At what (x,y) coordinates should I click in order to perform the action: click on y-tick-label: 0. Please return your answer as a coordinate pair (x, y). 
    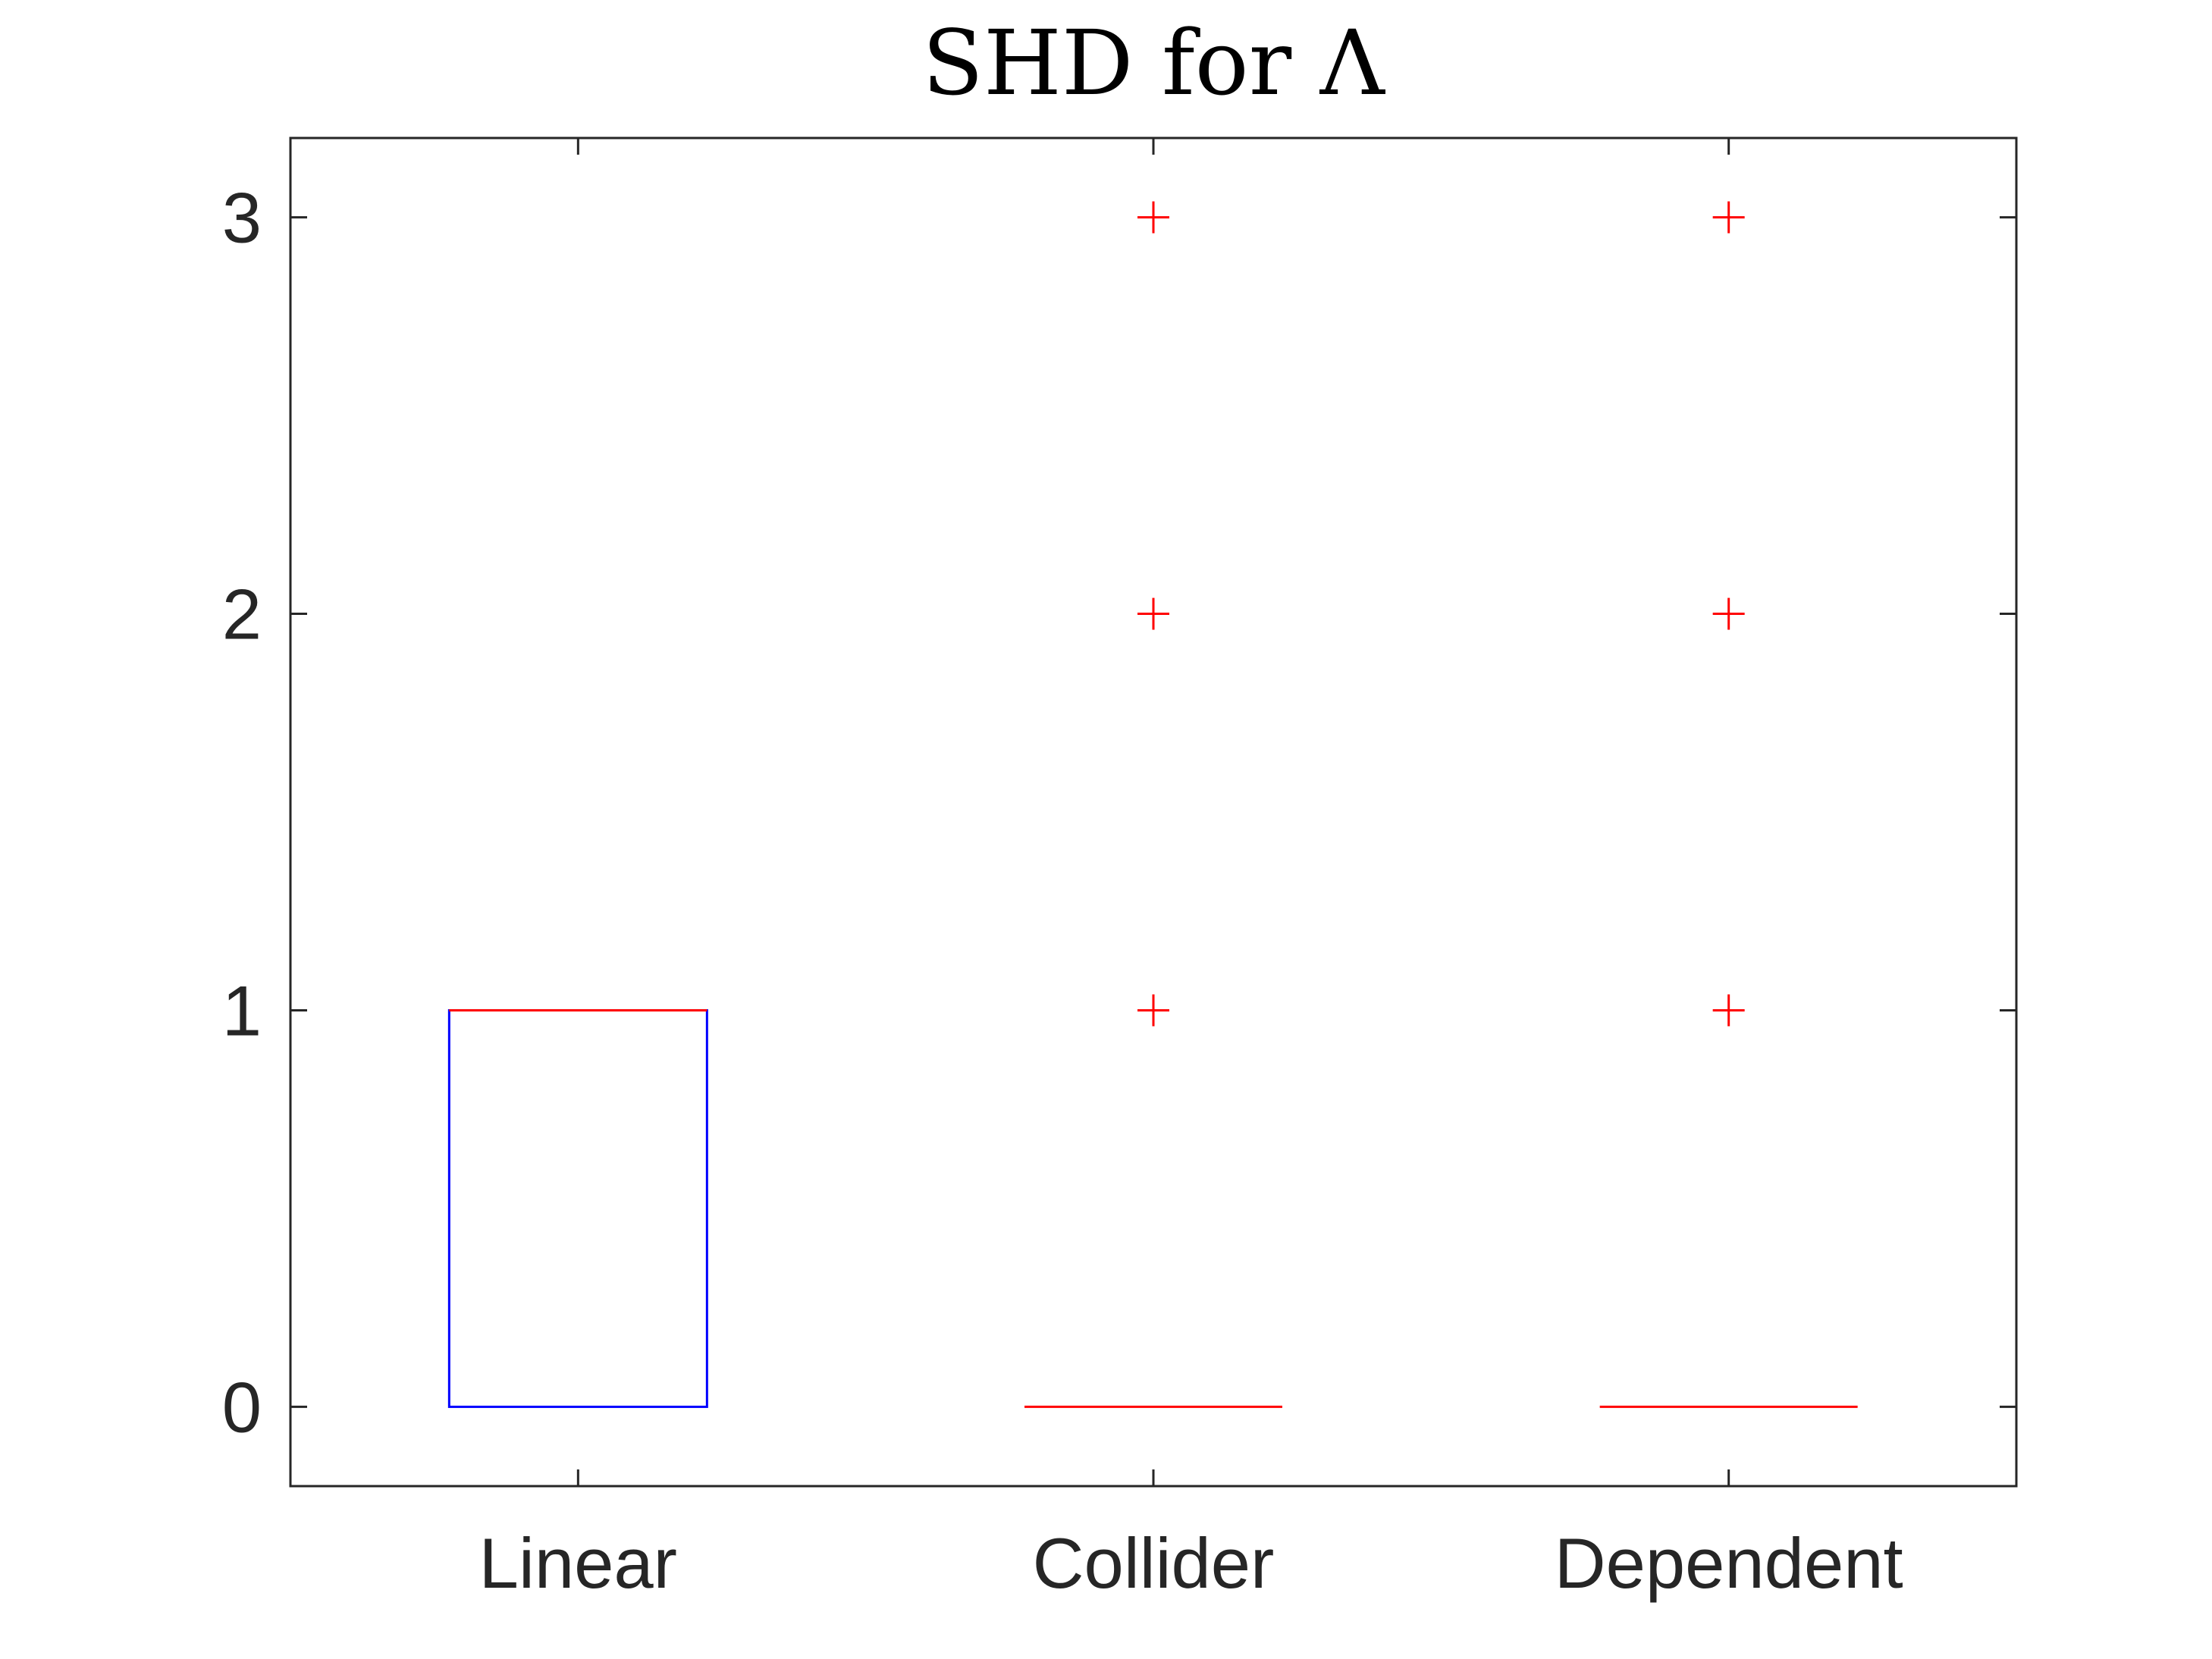
    Looking at the image, I should click on (242, 1407).